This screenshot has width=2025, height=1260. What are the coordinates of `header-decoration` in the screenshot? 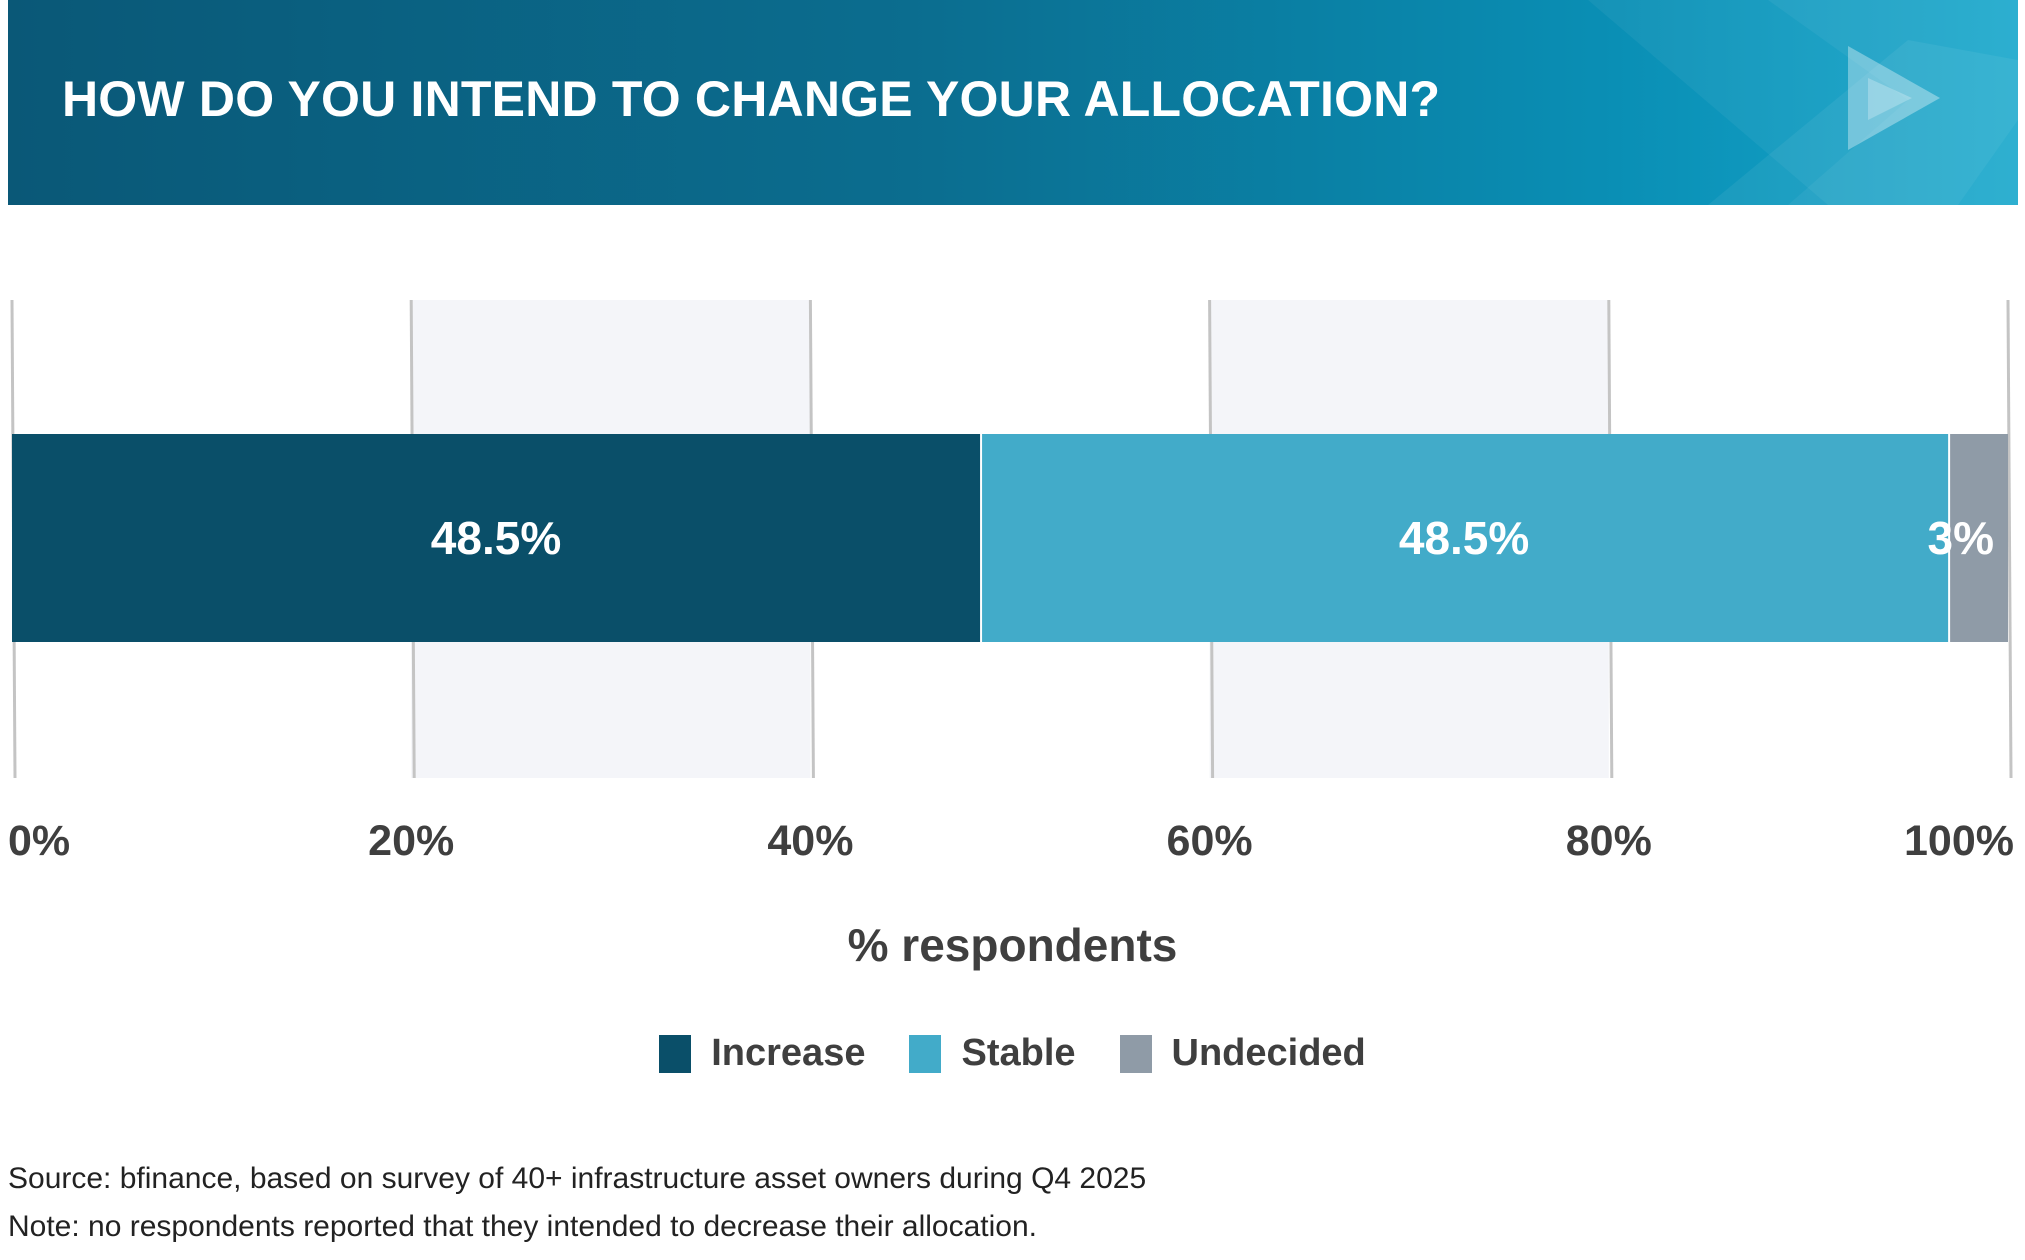 It's located at (1803, 102).